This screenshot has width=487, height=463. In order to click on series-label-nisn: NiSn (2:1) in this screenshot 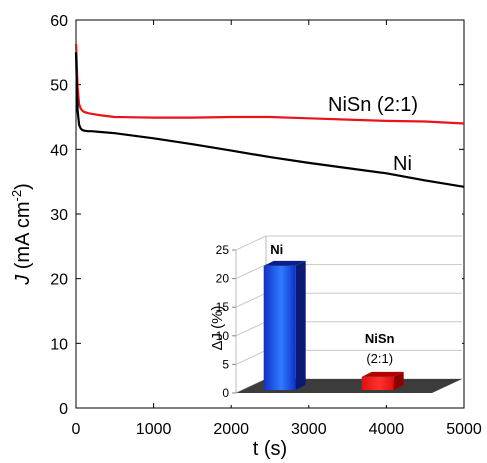, I will do `click(373, 105)`.